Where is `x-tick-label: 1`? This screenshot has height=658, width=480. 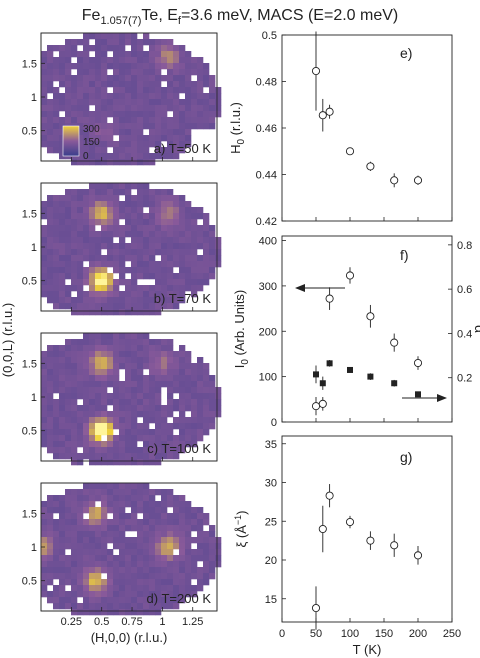 x-tick-label: 1 is located at coordinates (162, 622).